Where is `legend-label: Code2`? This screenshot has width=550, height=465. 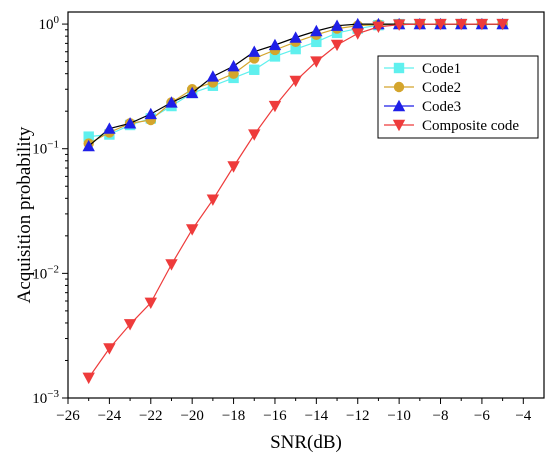 legend-label: Code2 is located at coordinates (441, 88).